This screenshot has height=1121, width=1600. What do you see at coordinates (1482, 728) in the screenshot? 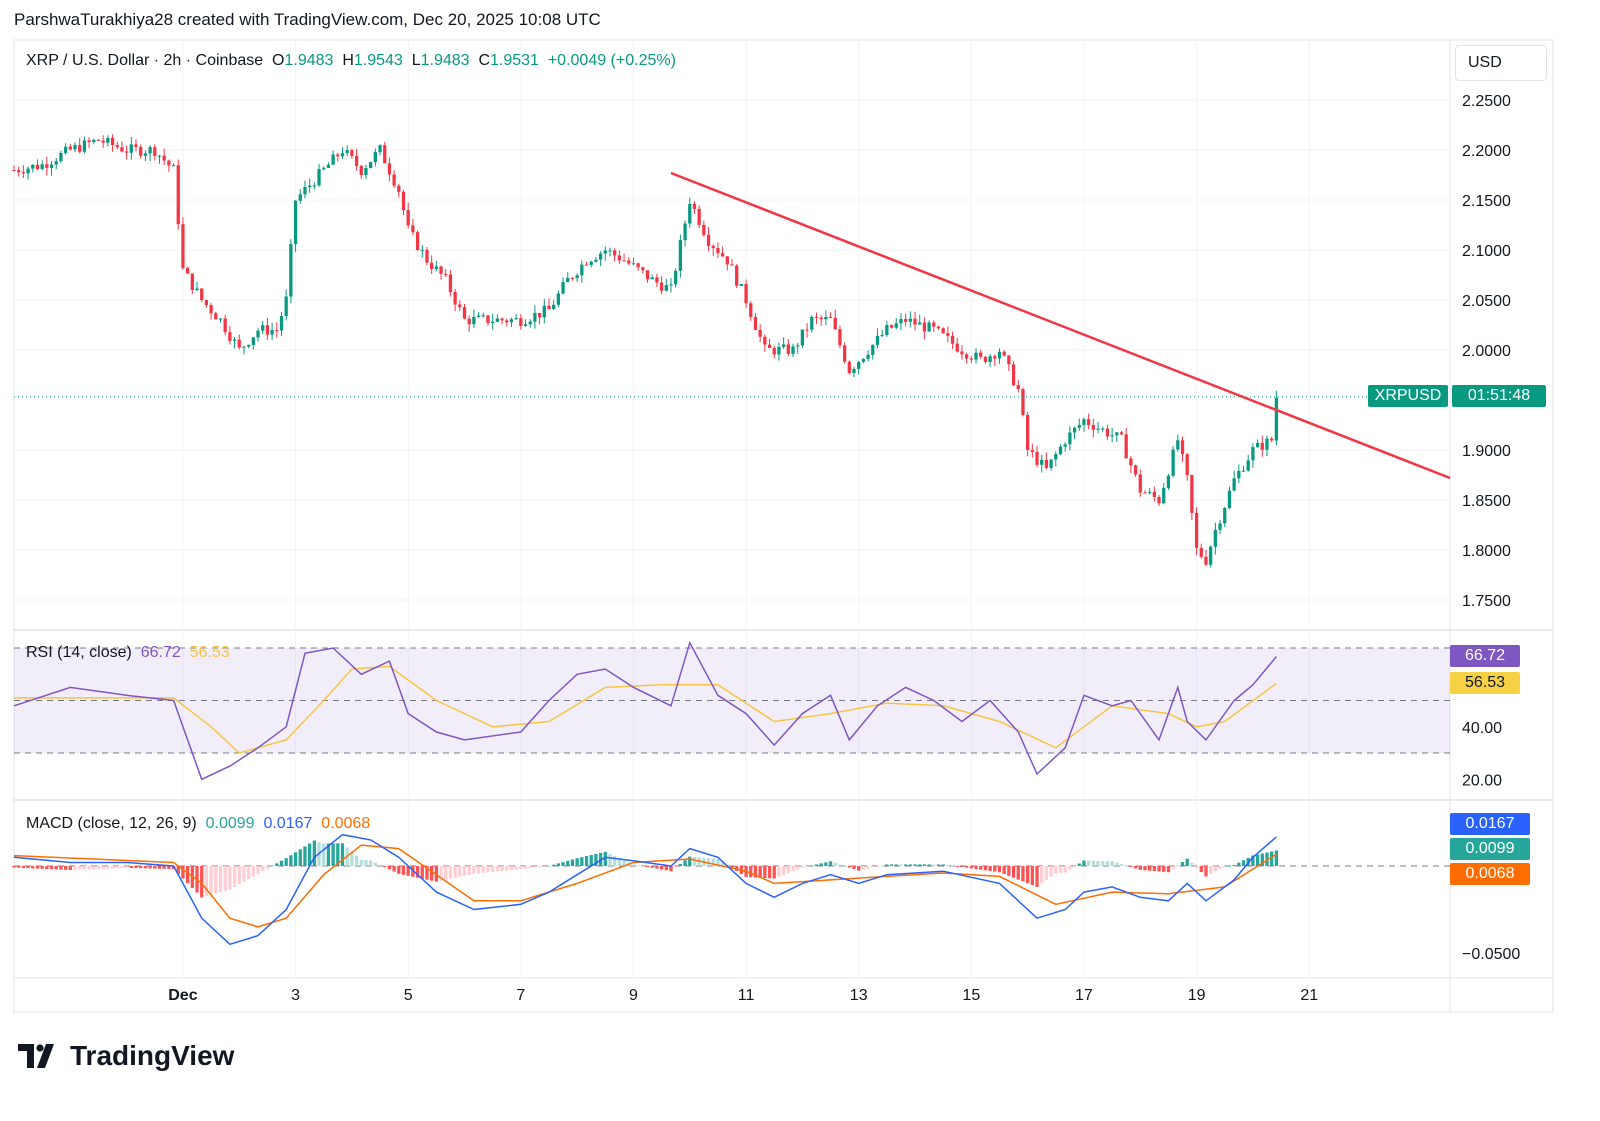
I see `rsi-y-tick-40.00: 40.00` at bounding box center [1482, 728].